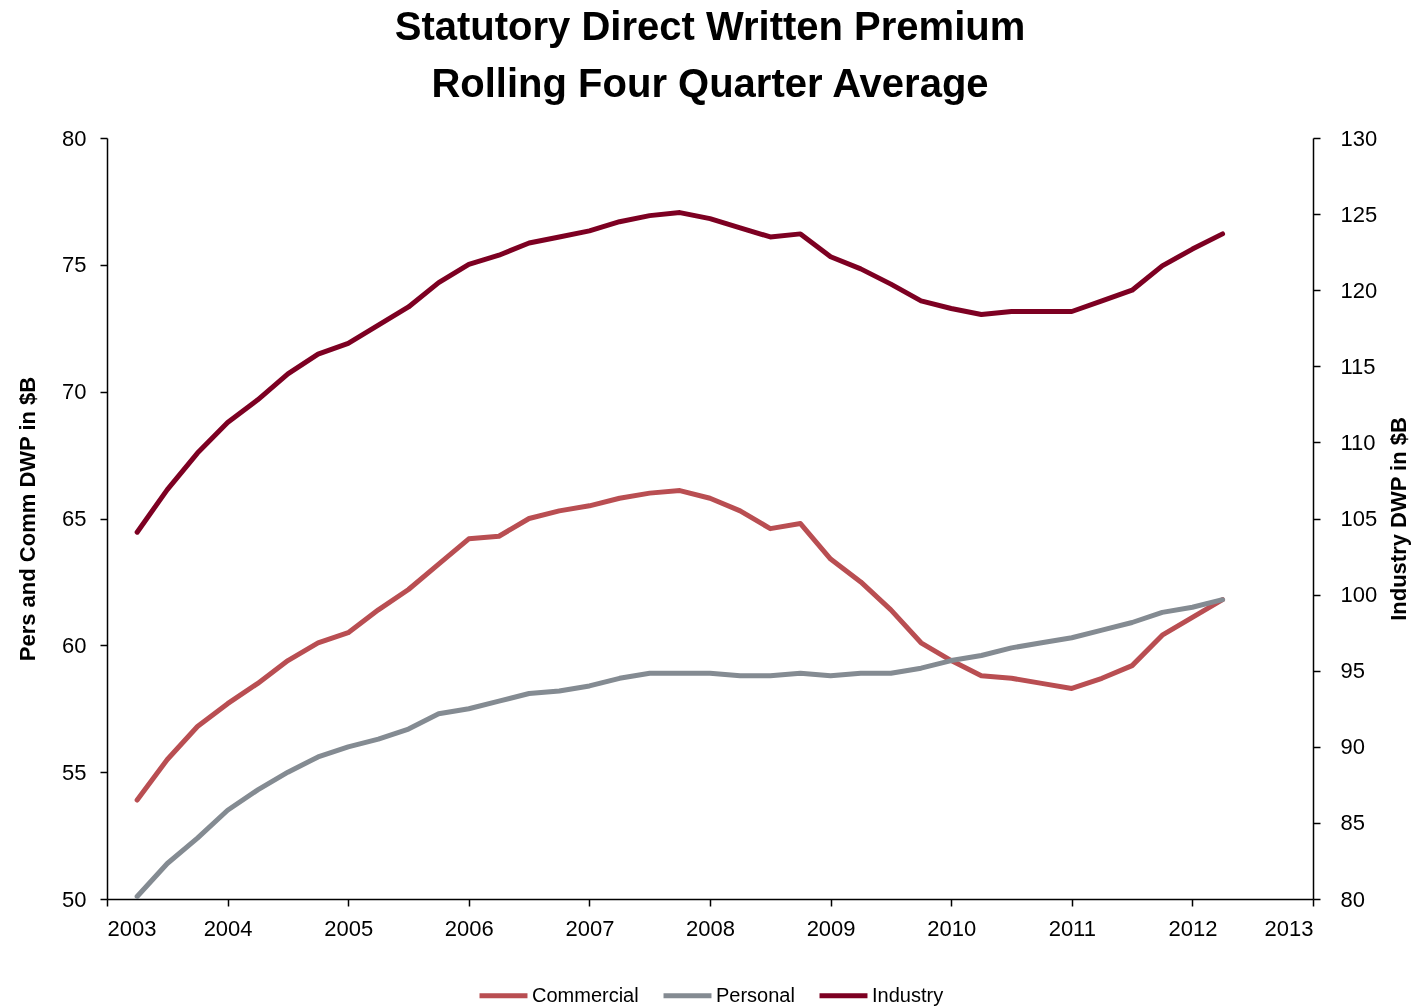 This screenshot has height=1008, width=1428. I want to click on x-tick-label: 2006, so click(469, 928).